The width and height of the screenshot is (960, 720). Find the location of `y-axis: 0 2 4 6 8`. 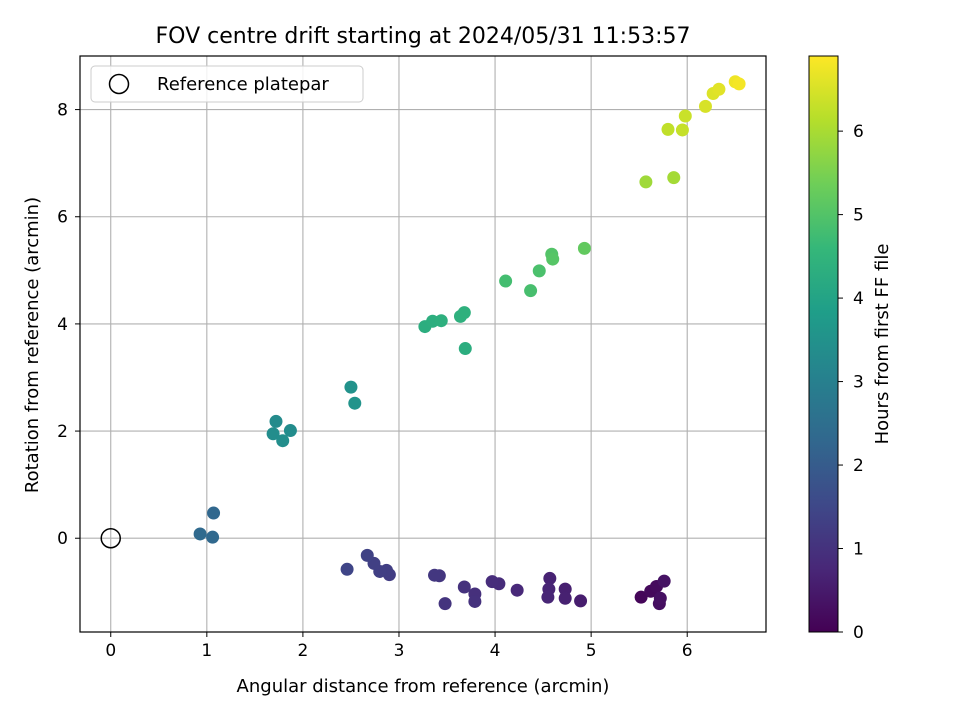

y-axis: 0 2 4 6 8 is located at coordinates (68, 325).